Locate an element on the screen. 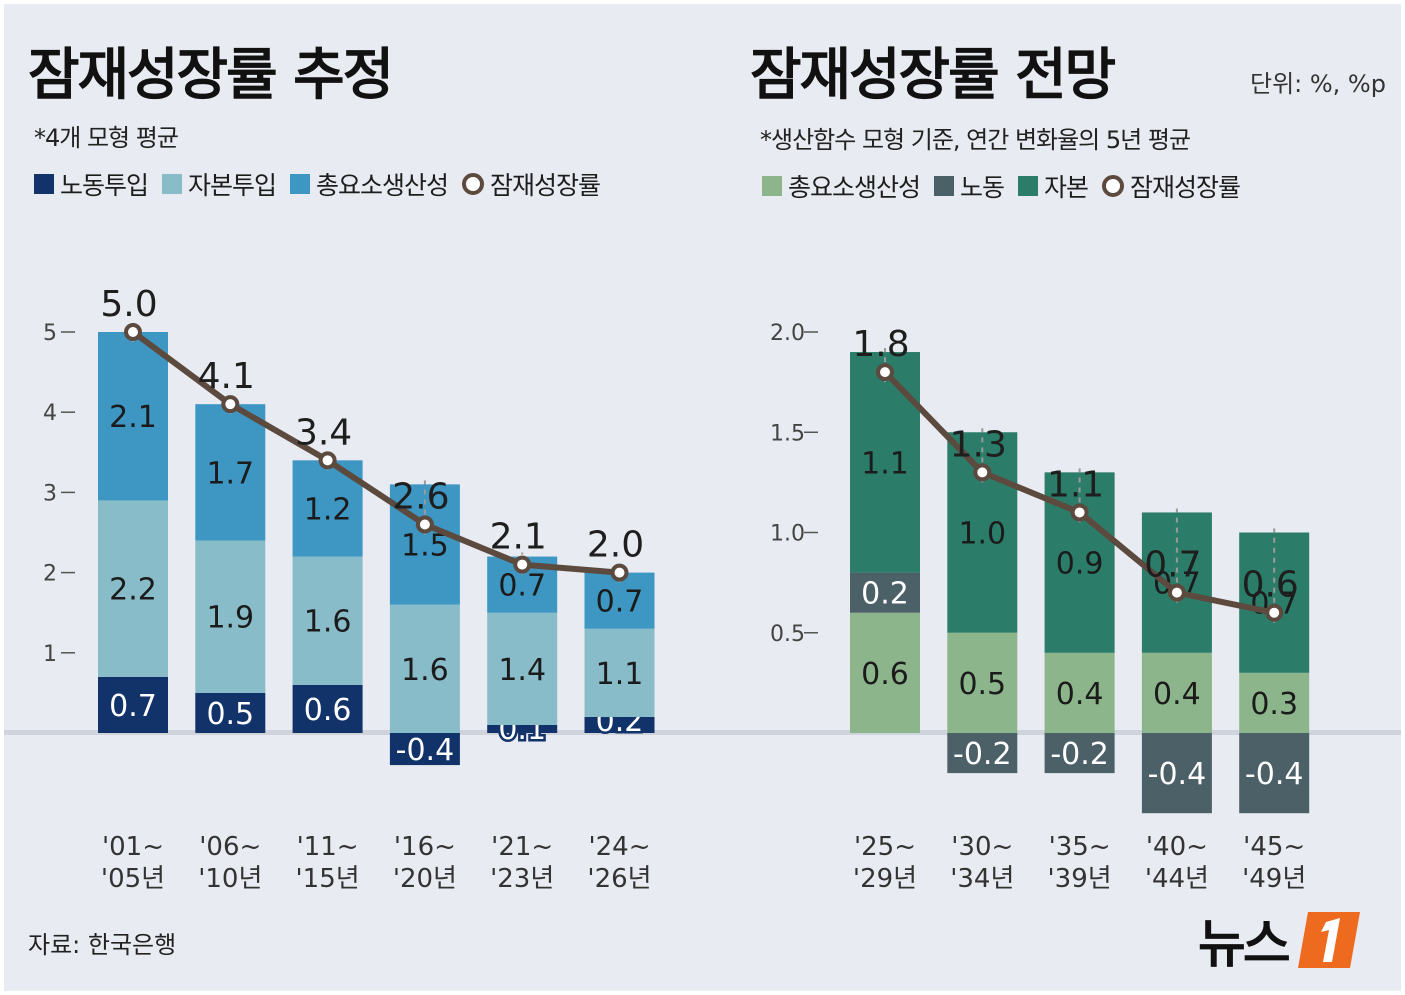  x-category-label: '44년 is located at coordinates (1177, 879).